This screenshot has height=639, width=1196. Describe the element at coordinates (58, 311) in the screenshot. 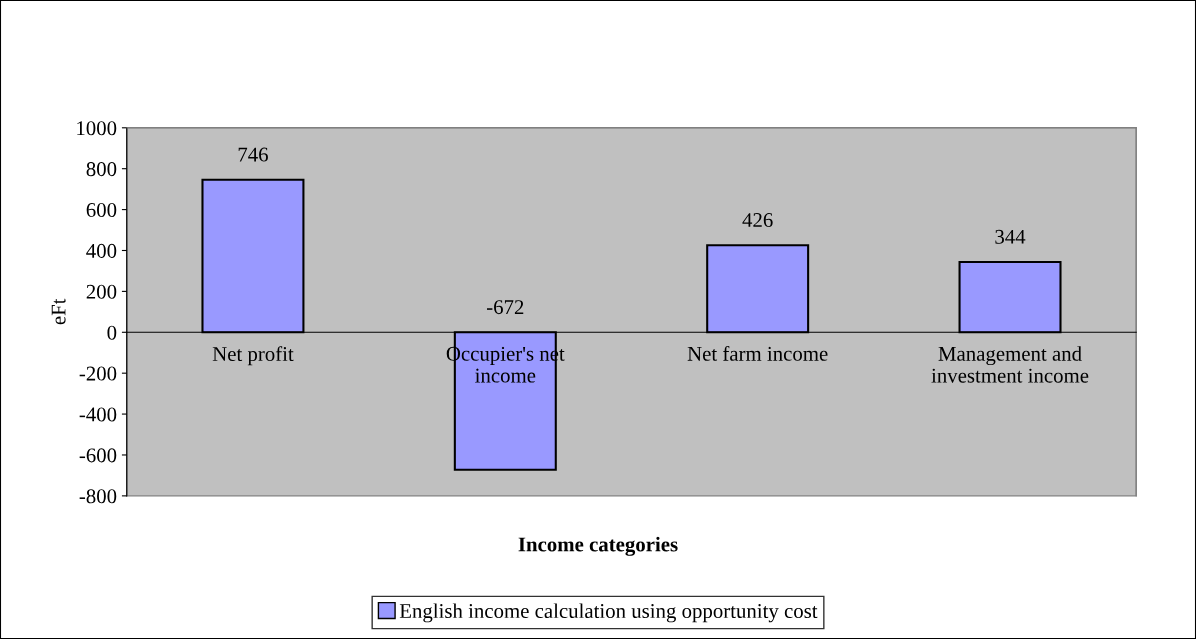

I see `y-axis-title: eFt` at that location.